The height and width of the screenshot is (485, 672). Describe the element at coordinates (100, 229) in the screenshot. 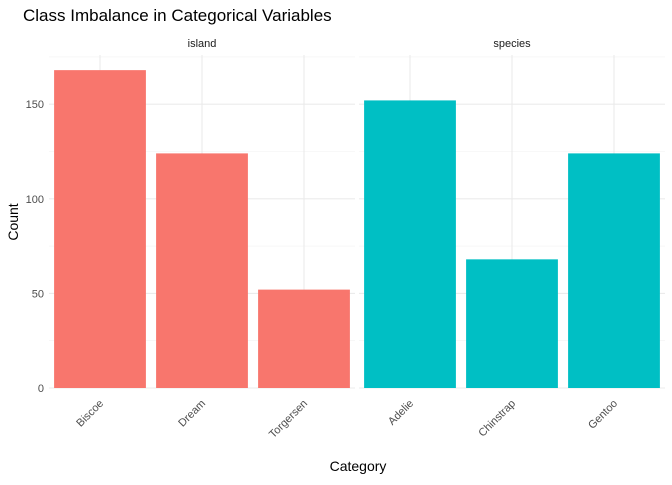

I see `bar-biscoe` at that location.